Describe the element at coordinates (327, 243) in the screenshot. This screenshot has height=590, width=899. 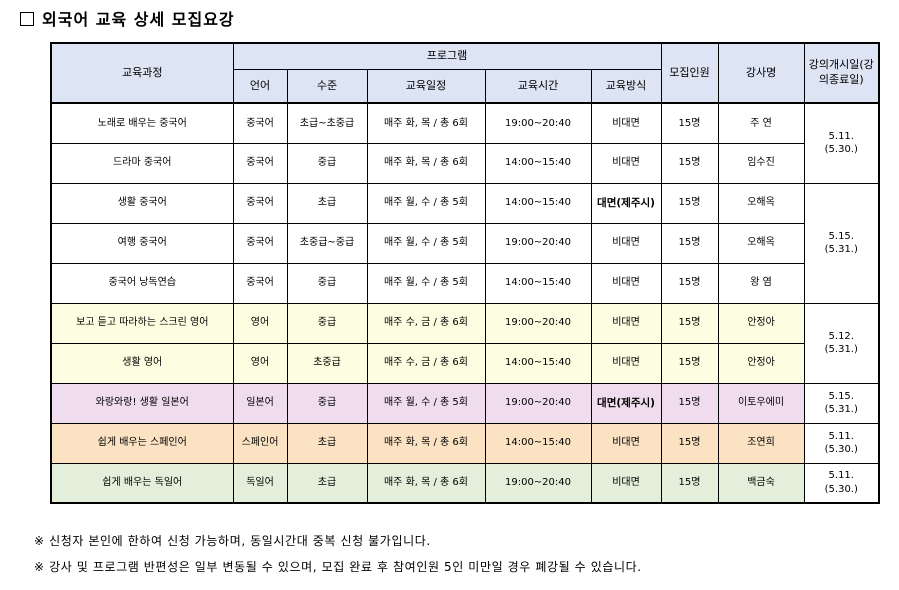
I see `cell-level: 초중급~중급` at that location.